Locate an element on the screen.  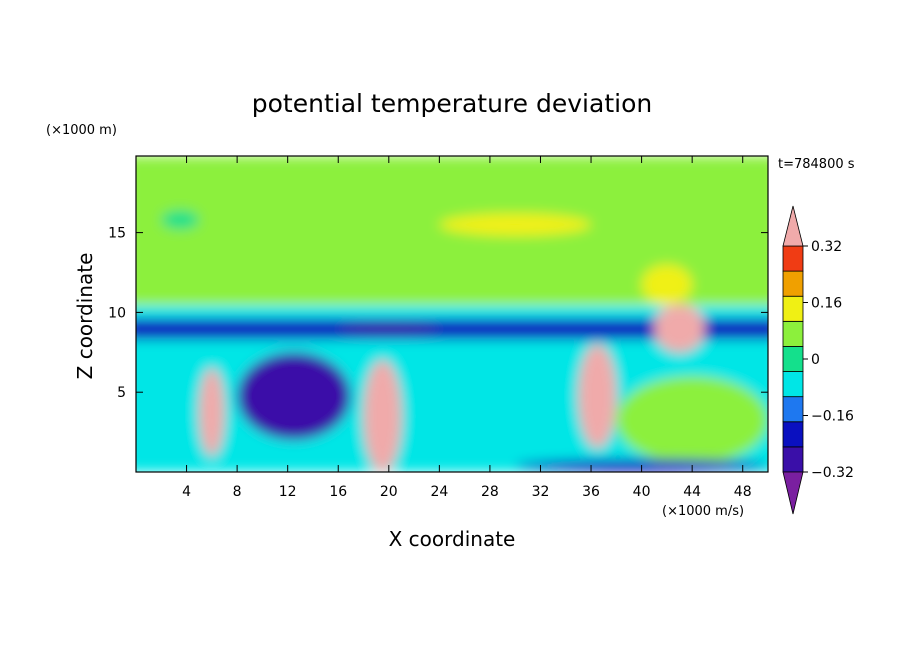
x-tick-label: 32 is located at coordinates (541, 492).